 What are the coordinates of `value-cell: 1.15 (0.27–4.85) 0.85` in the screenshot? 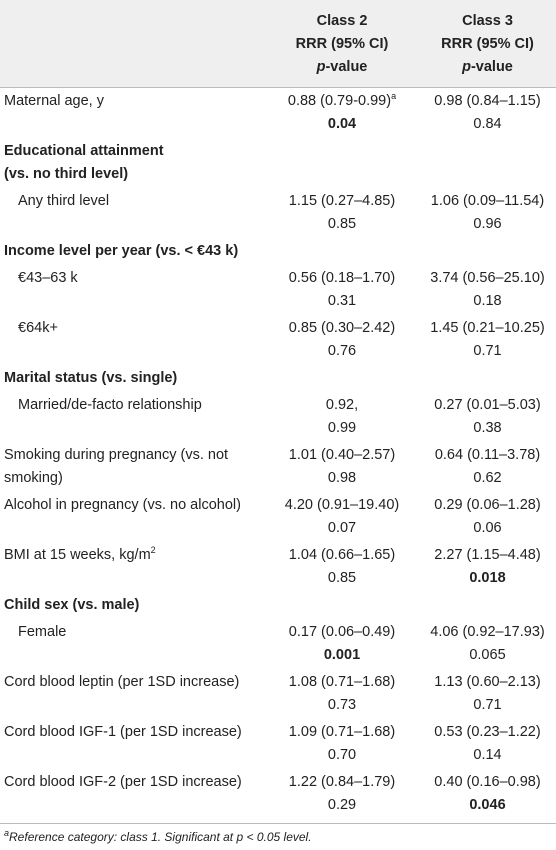 It's located at (342, 213).